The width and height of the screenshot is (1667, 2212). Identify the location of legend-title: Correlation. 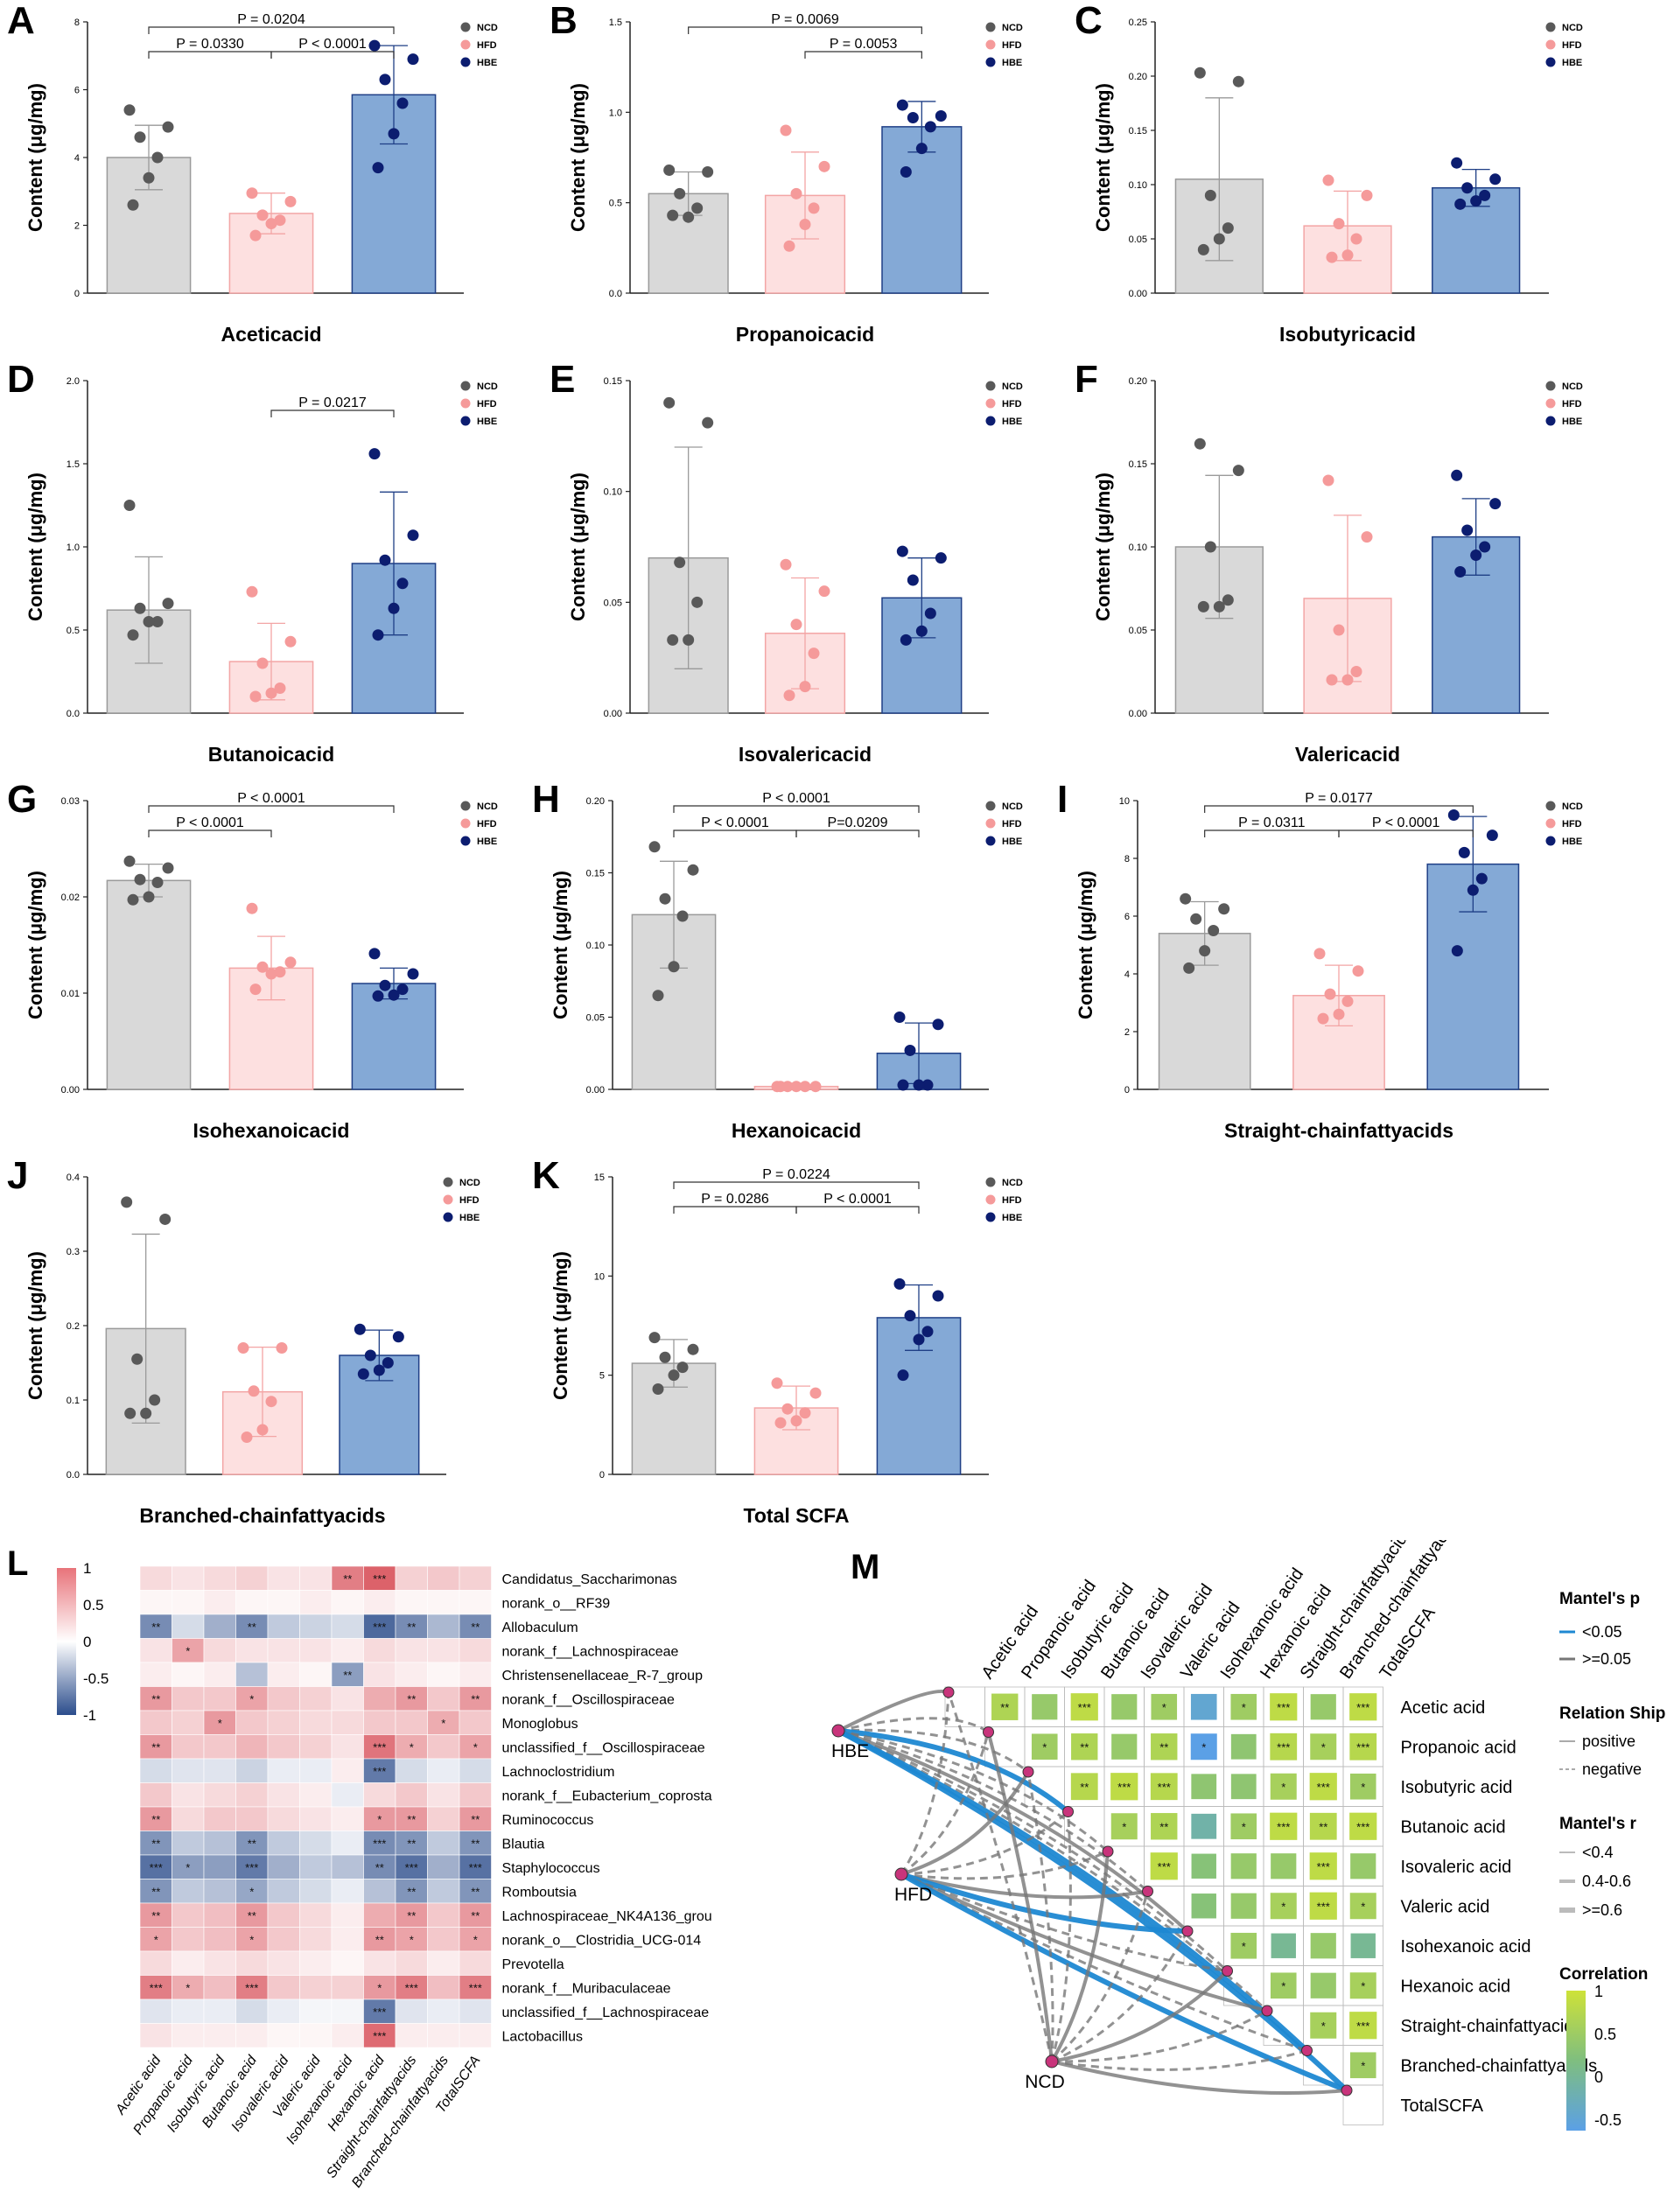
(1603, 1974).